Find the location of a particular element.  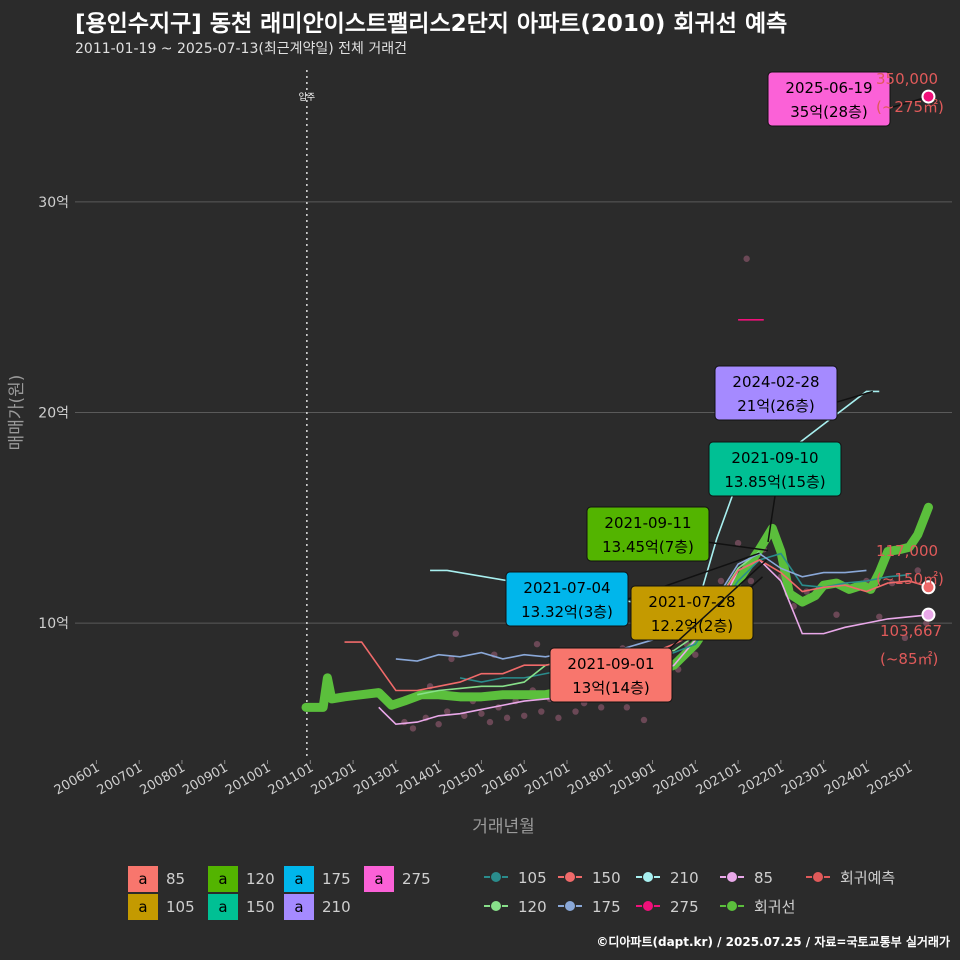

x-tick-label: 200801 is located at coordinates (162, 779).